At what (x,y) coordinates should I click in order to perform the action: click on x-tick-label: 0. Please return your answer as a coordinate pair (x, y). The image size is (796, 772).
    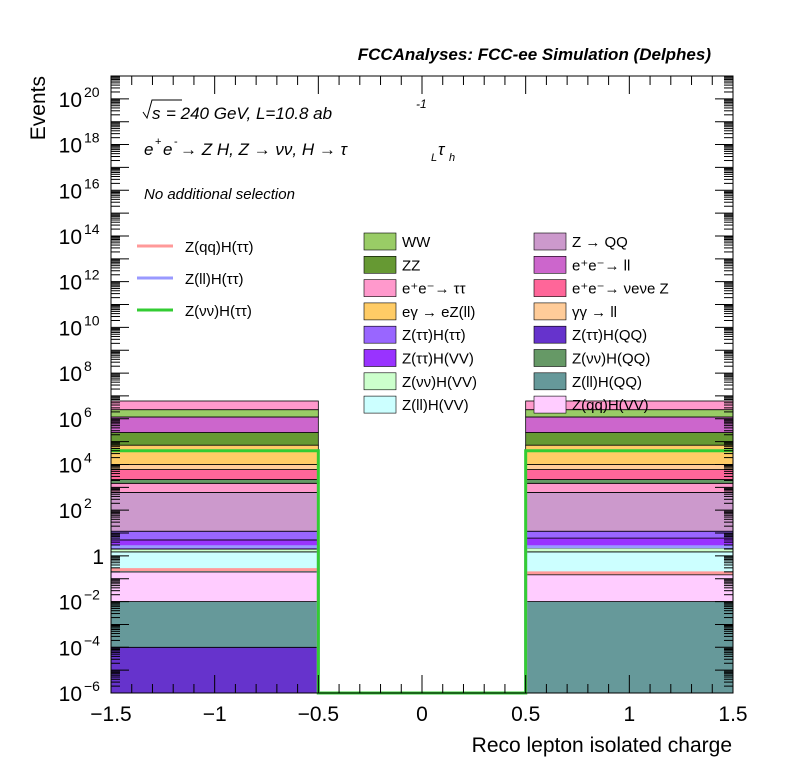
    Looking at the image, I should click on (422, 714).